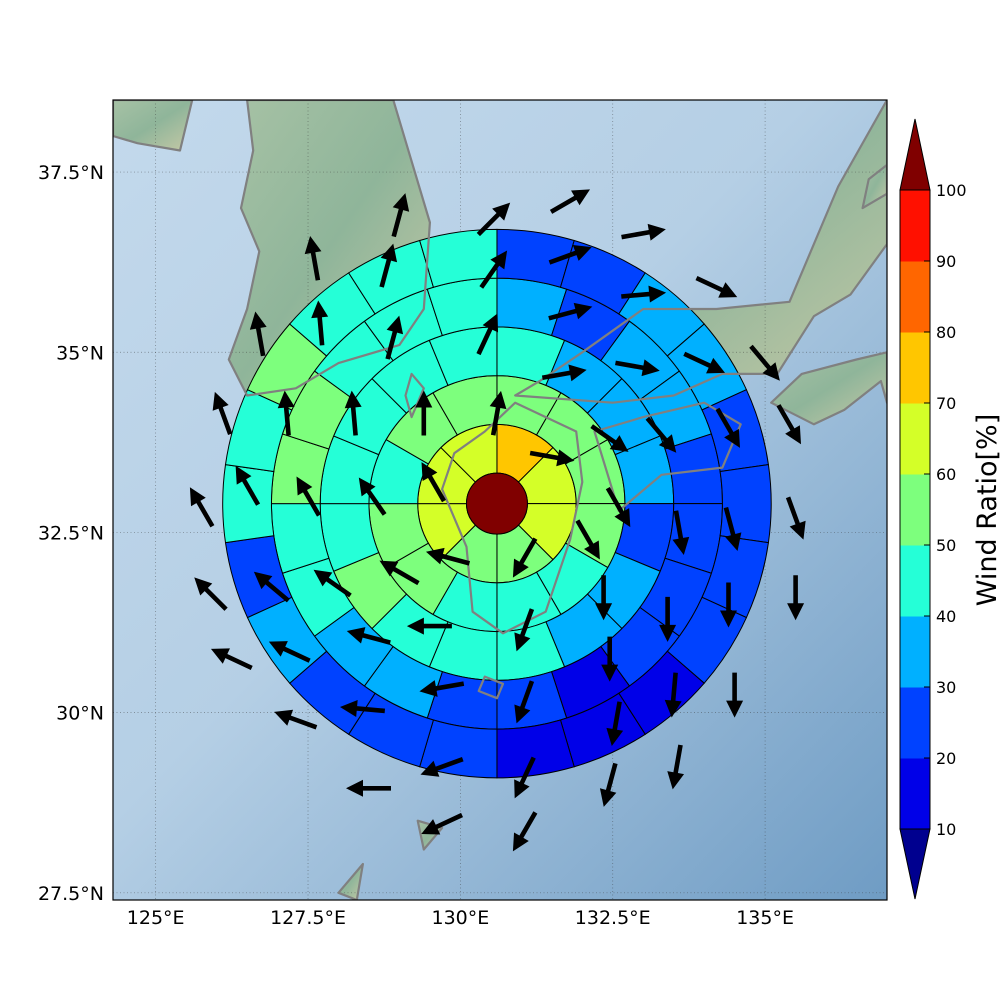  I want to click on lon-tick-label: 127.5°E, so click(308, 918).